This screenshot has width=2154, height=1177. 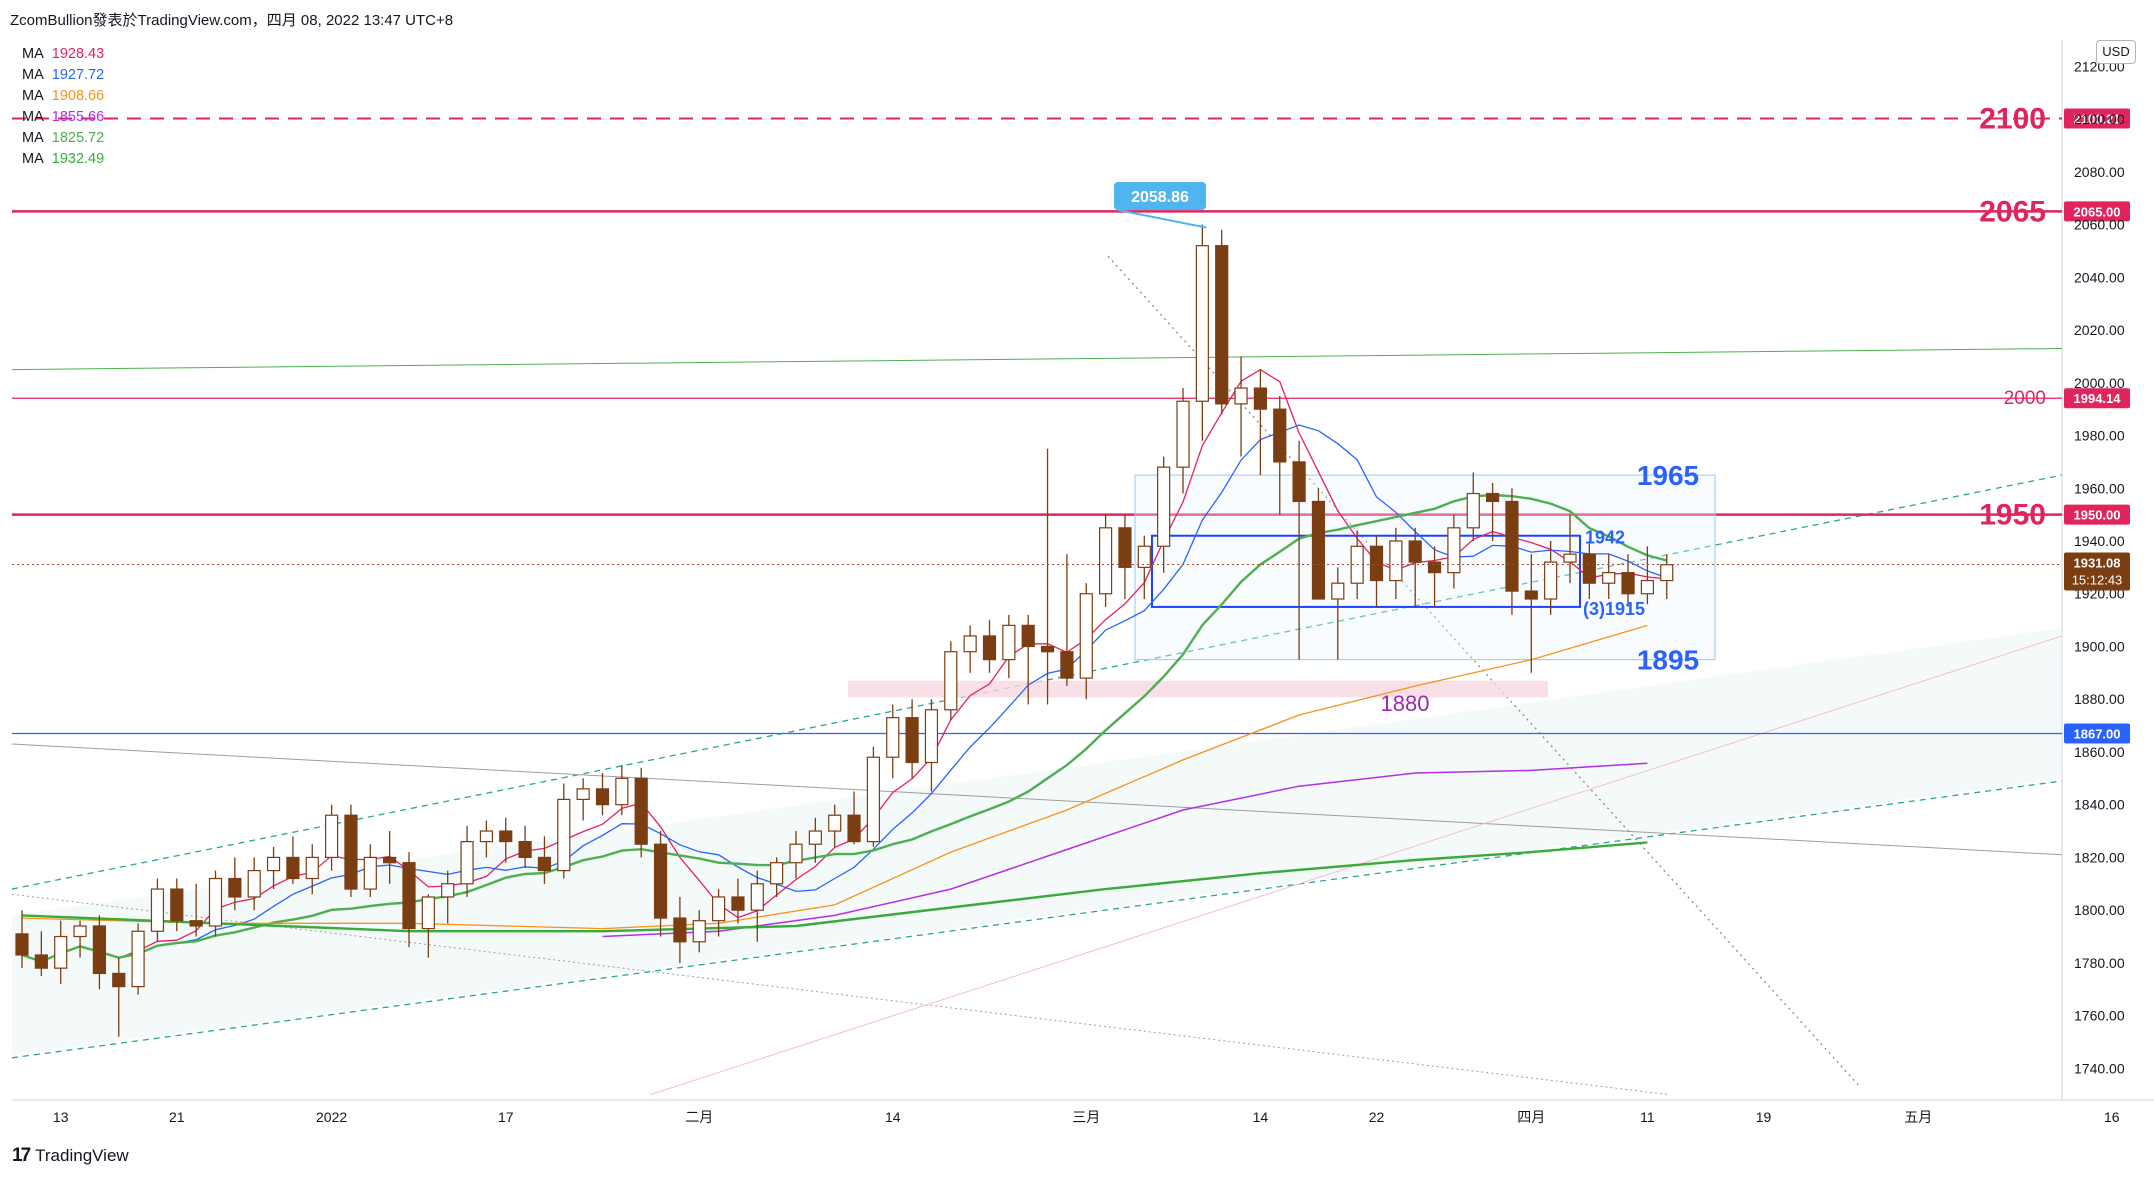 What do you see at coordinates (1531, 1117) in the screenshot?
I see `x-tick-label: 四月` at bounding box center [1531, 1117].